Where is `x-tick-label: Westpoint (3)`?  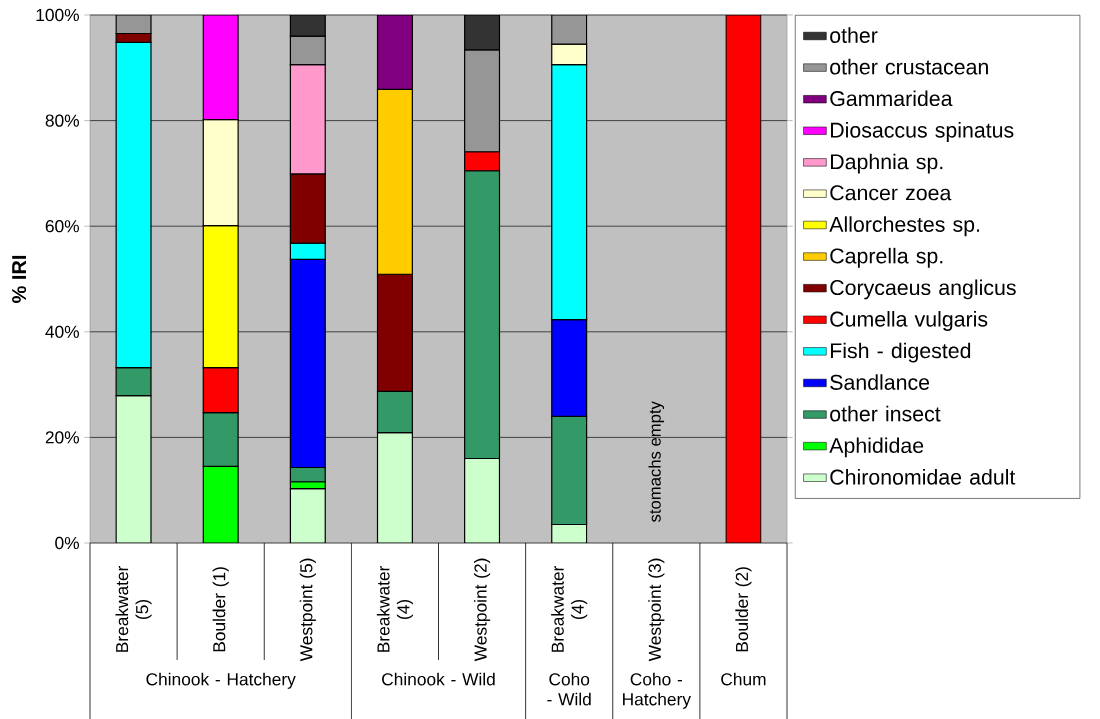 x-tick-label: Westpoint (3) is located at coordinates (656, 610).